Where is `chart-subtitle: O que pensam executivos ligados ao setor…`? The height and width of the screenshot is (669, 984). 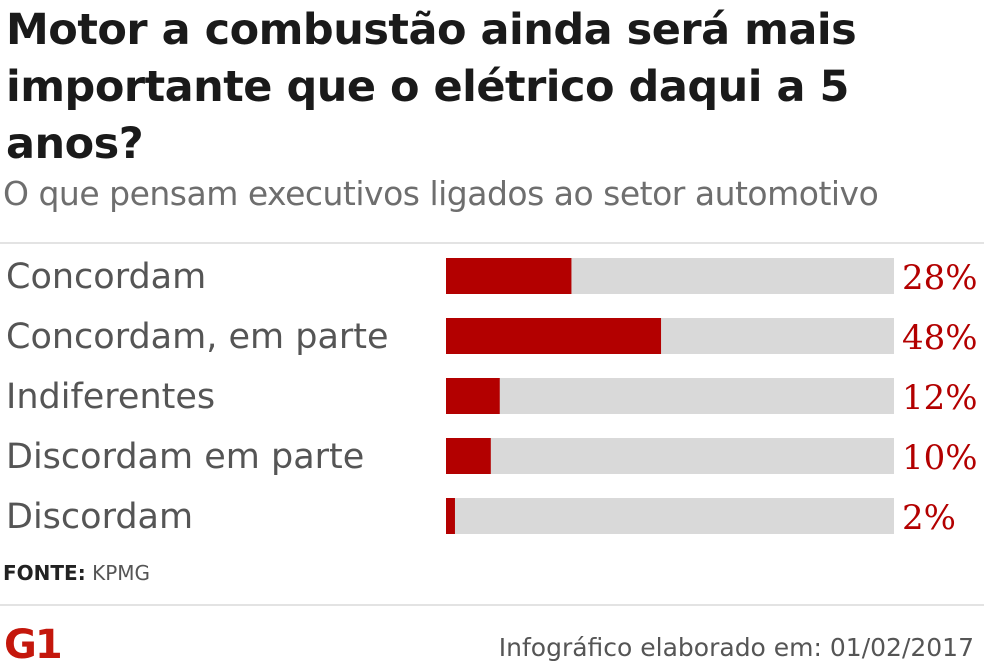
chart-subtitle: O que pensam executivos ligados ao setor… is located at coordinates (441, 193).